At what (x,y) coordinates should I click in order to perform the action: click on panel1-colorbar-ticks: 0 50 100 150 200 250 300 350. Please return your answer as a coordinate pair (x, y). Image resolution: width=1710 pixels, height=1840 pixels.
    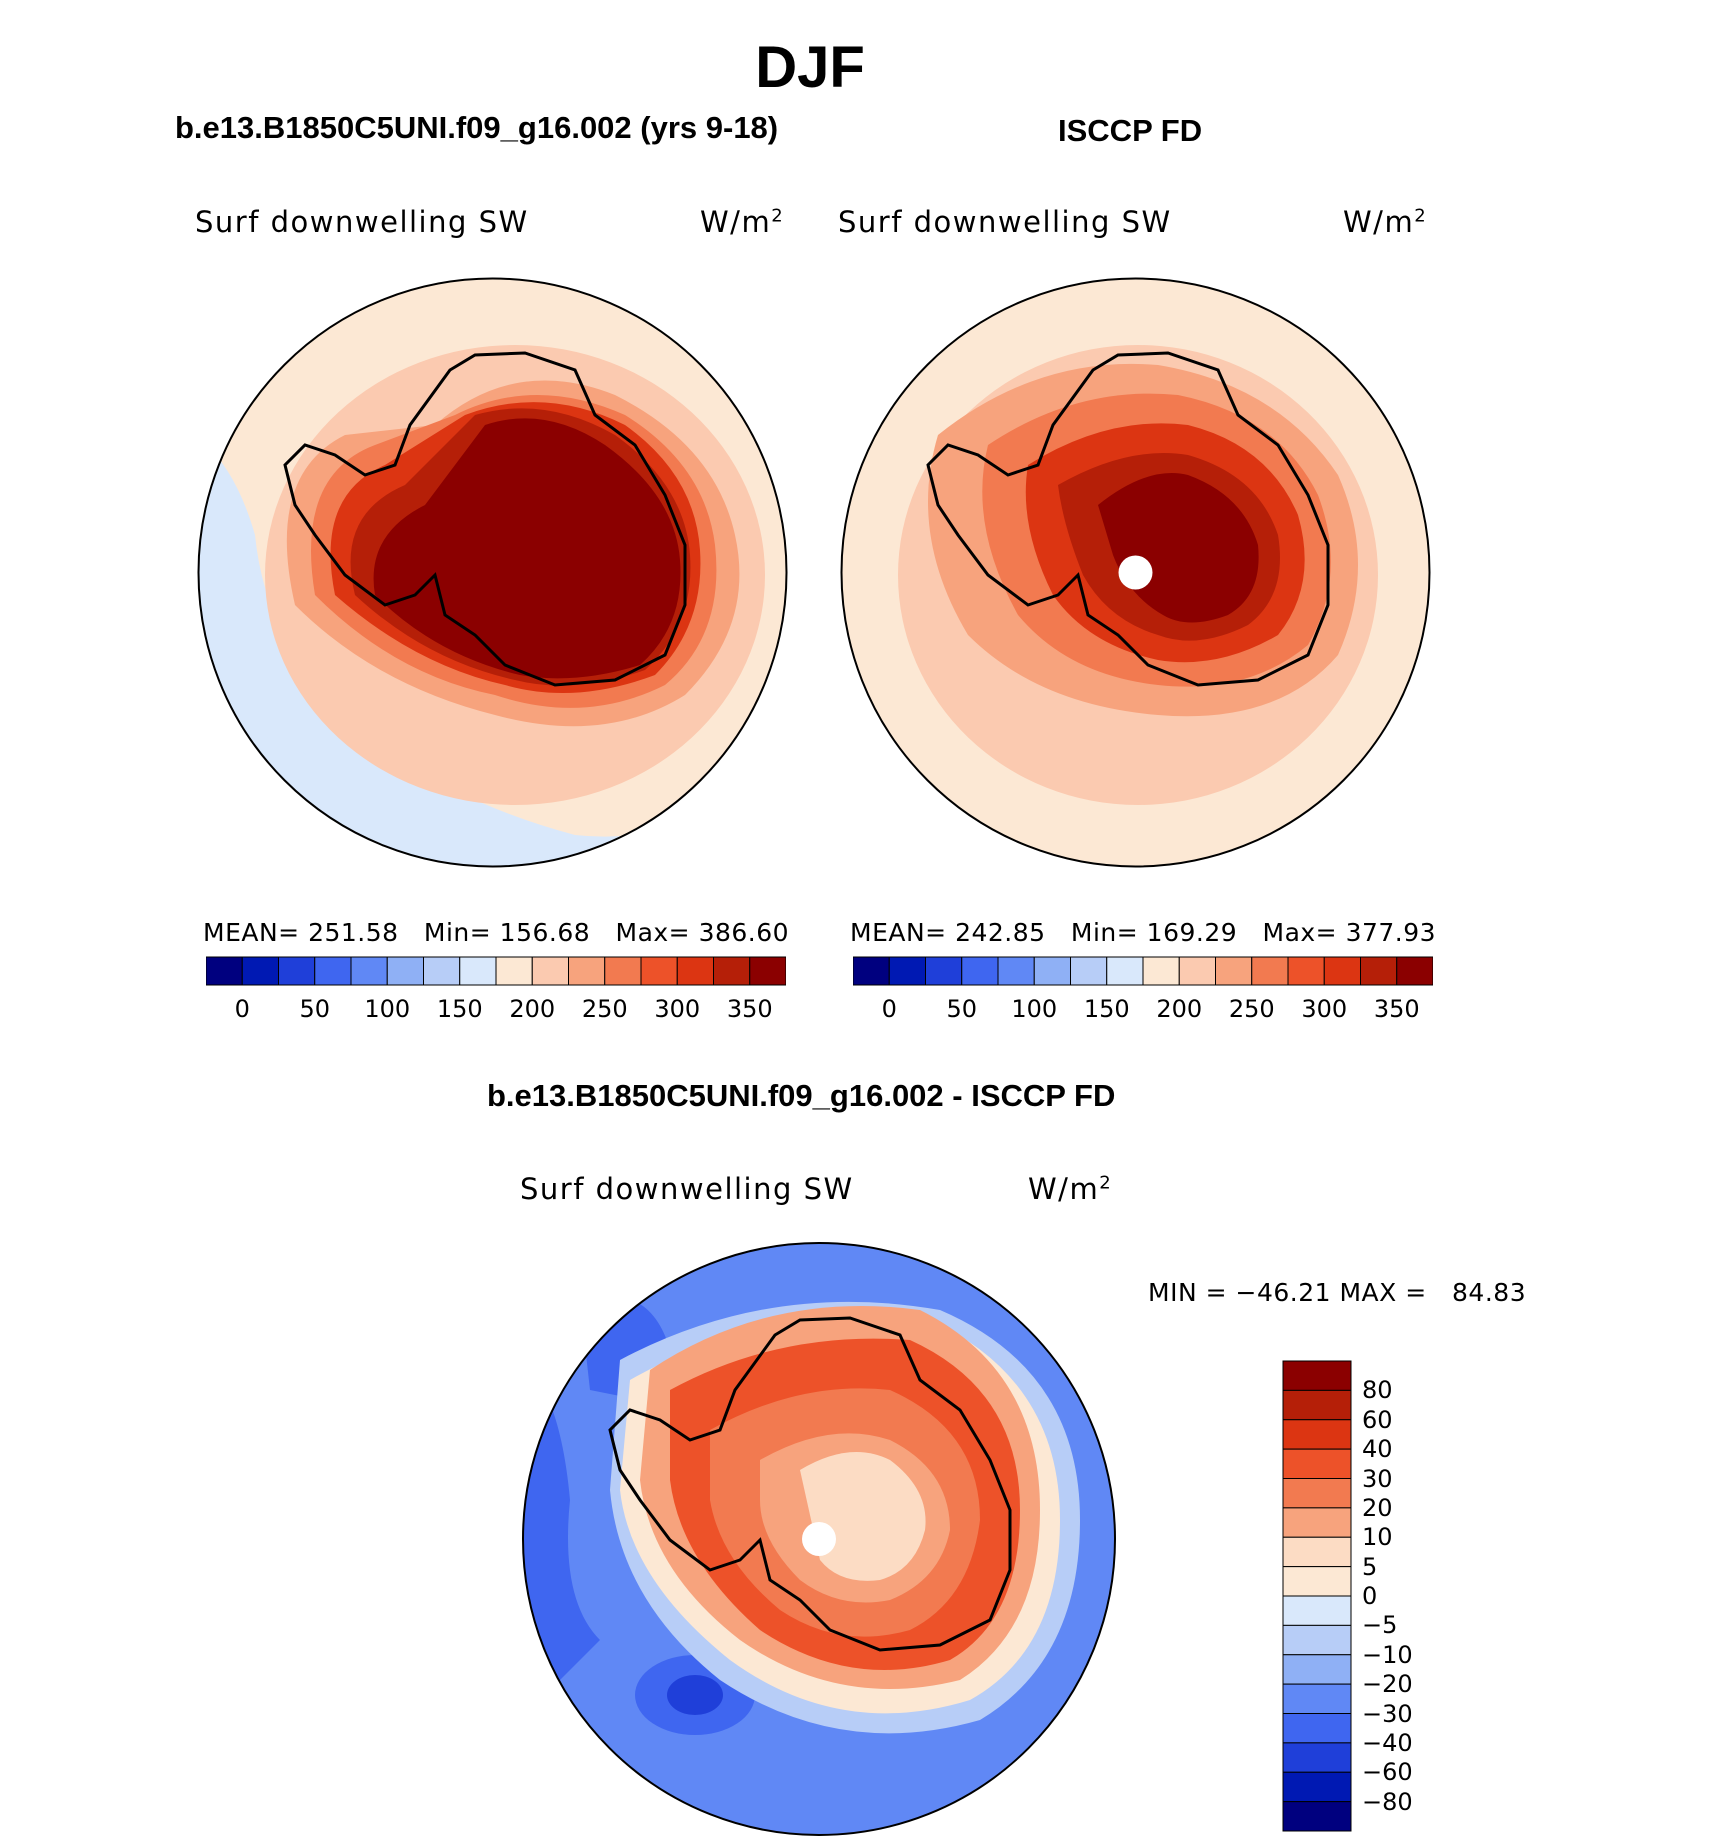
    Looking at the image, I should click on (496, 1011).